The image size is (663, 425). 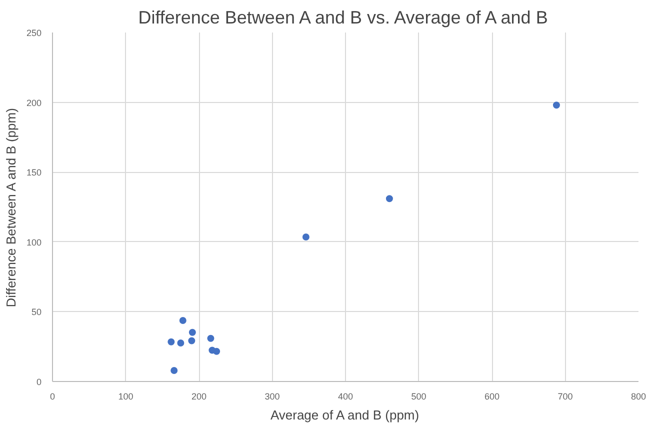 What do you see at coordinates (36, 312) in the screenshot?
I see `y-tick-label: 50` at bounding box center [36, 312].